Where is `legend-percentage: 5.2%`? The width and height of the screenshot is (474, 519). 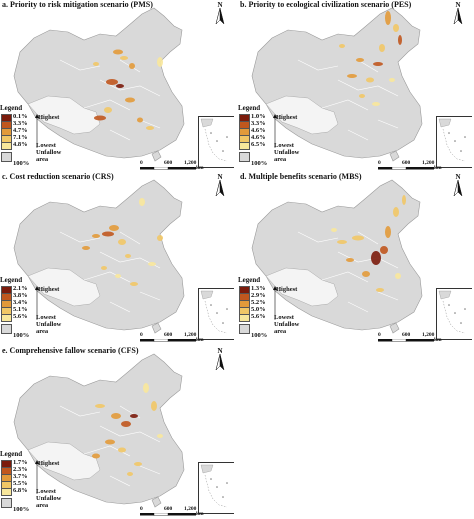
legend-percentage: 5.2% is located at coordinates (258, 302).